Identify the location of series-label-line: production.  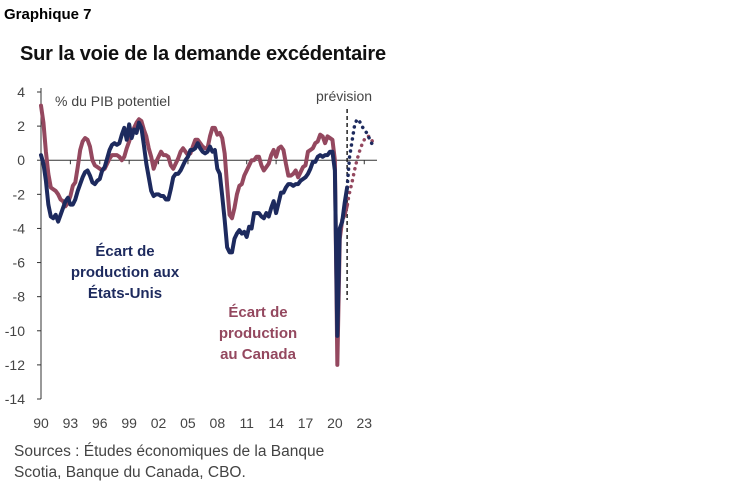
(258, 333).